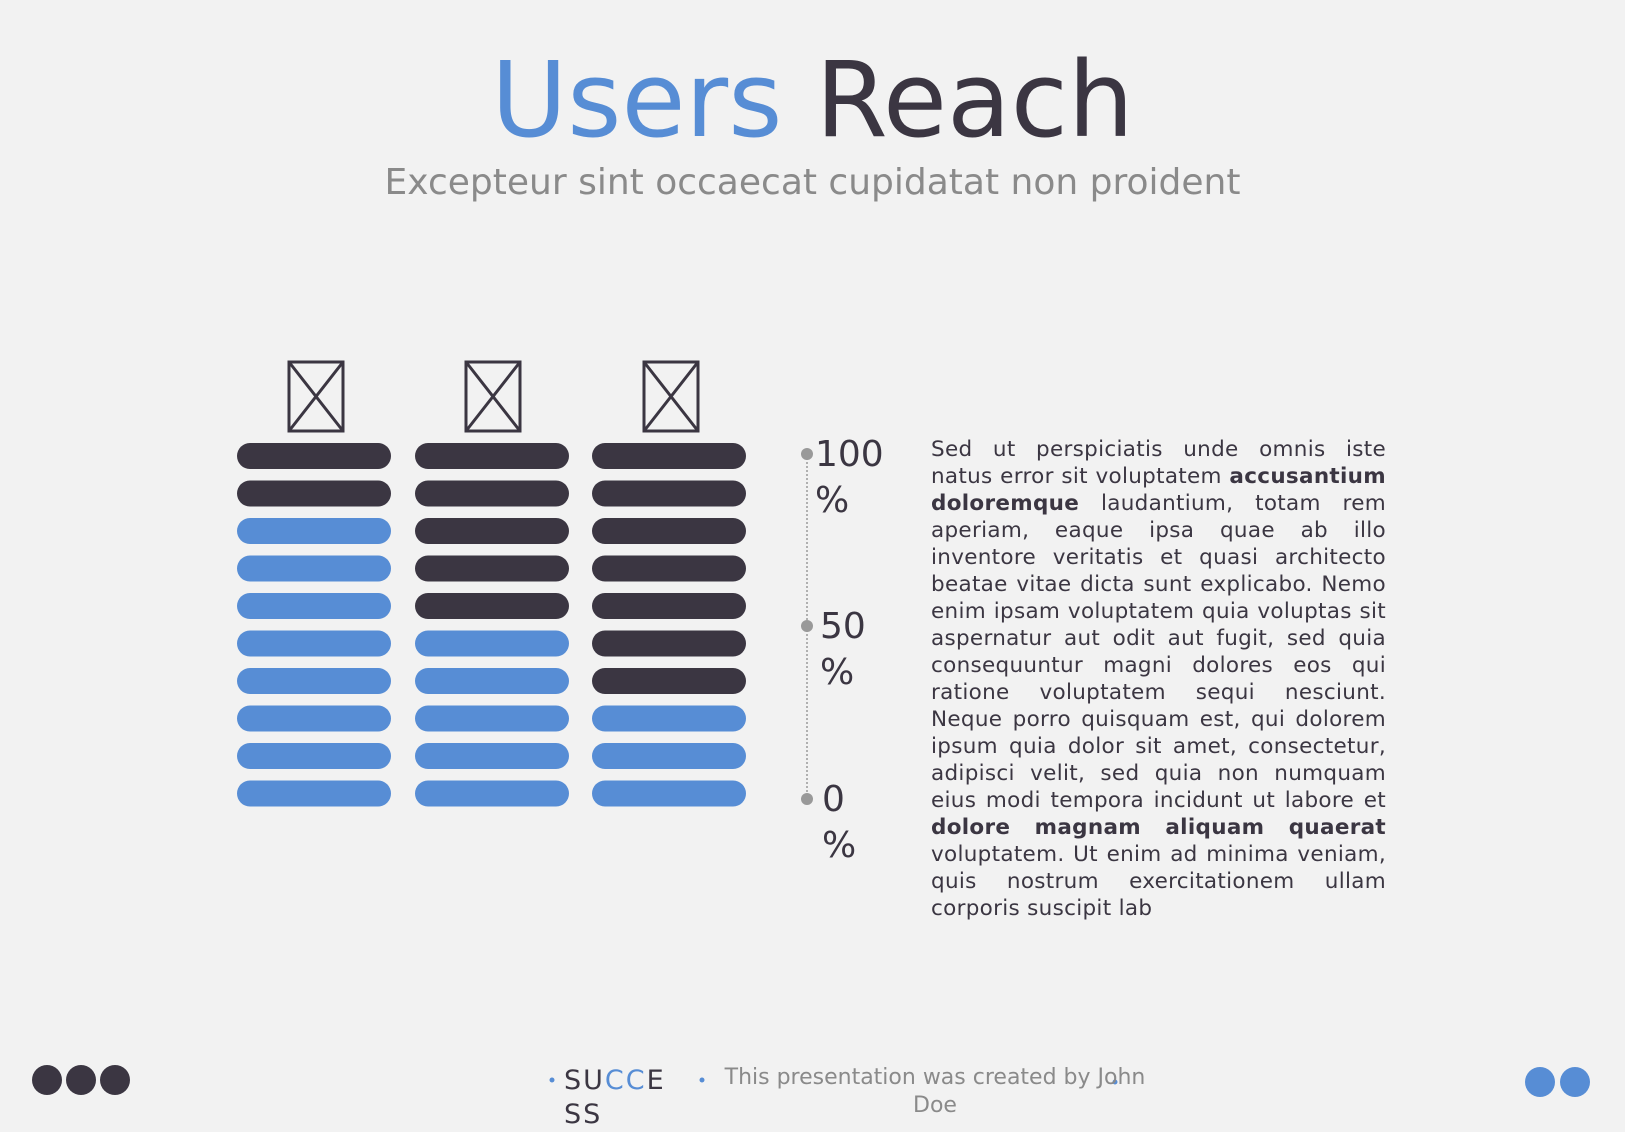 This screenshot has height=1132, width=1625. What do you see at coordinates (974, 100) in the screenshot?
I see `title-rest: Reach` at bounding box center [974, 100].